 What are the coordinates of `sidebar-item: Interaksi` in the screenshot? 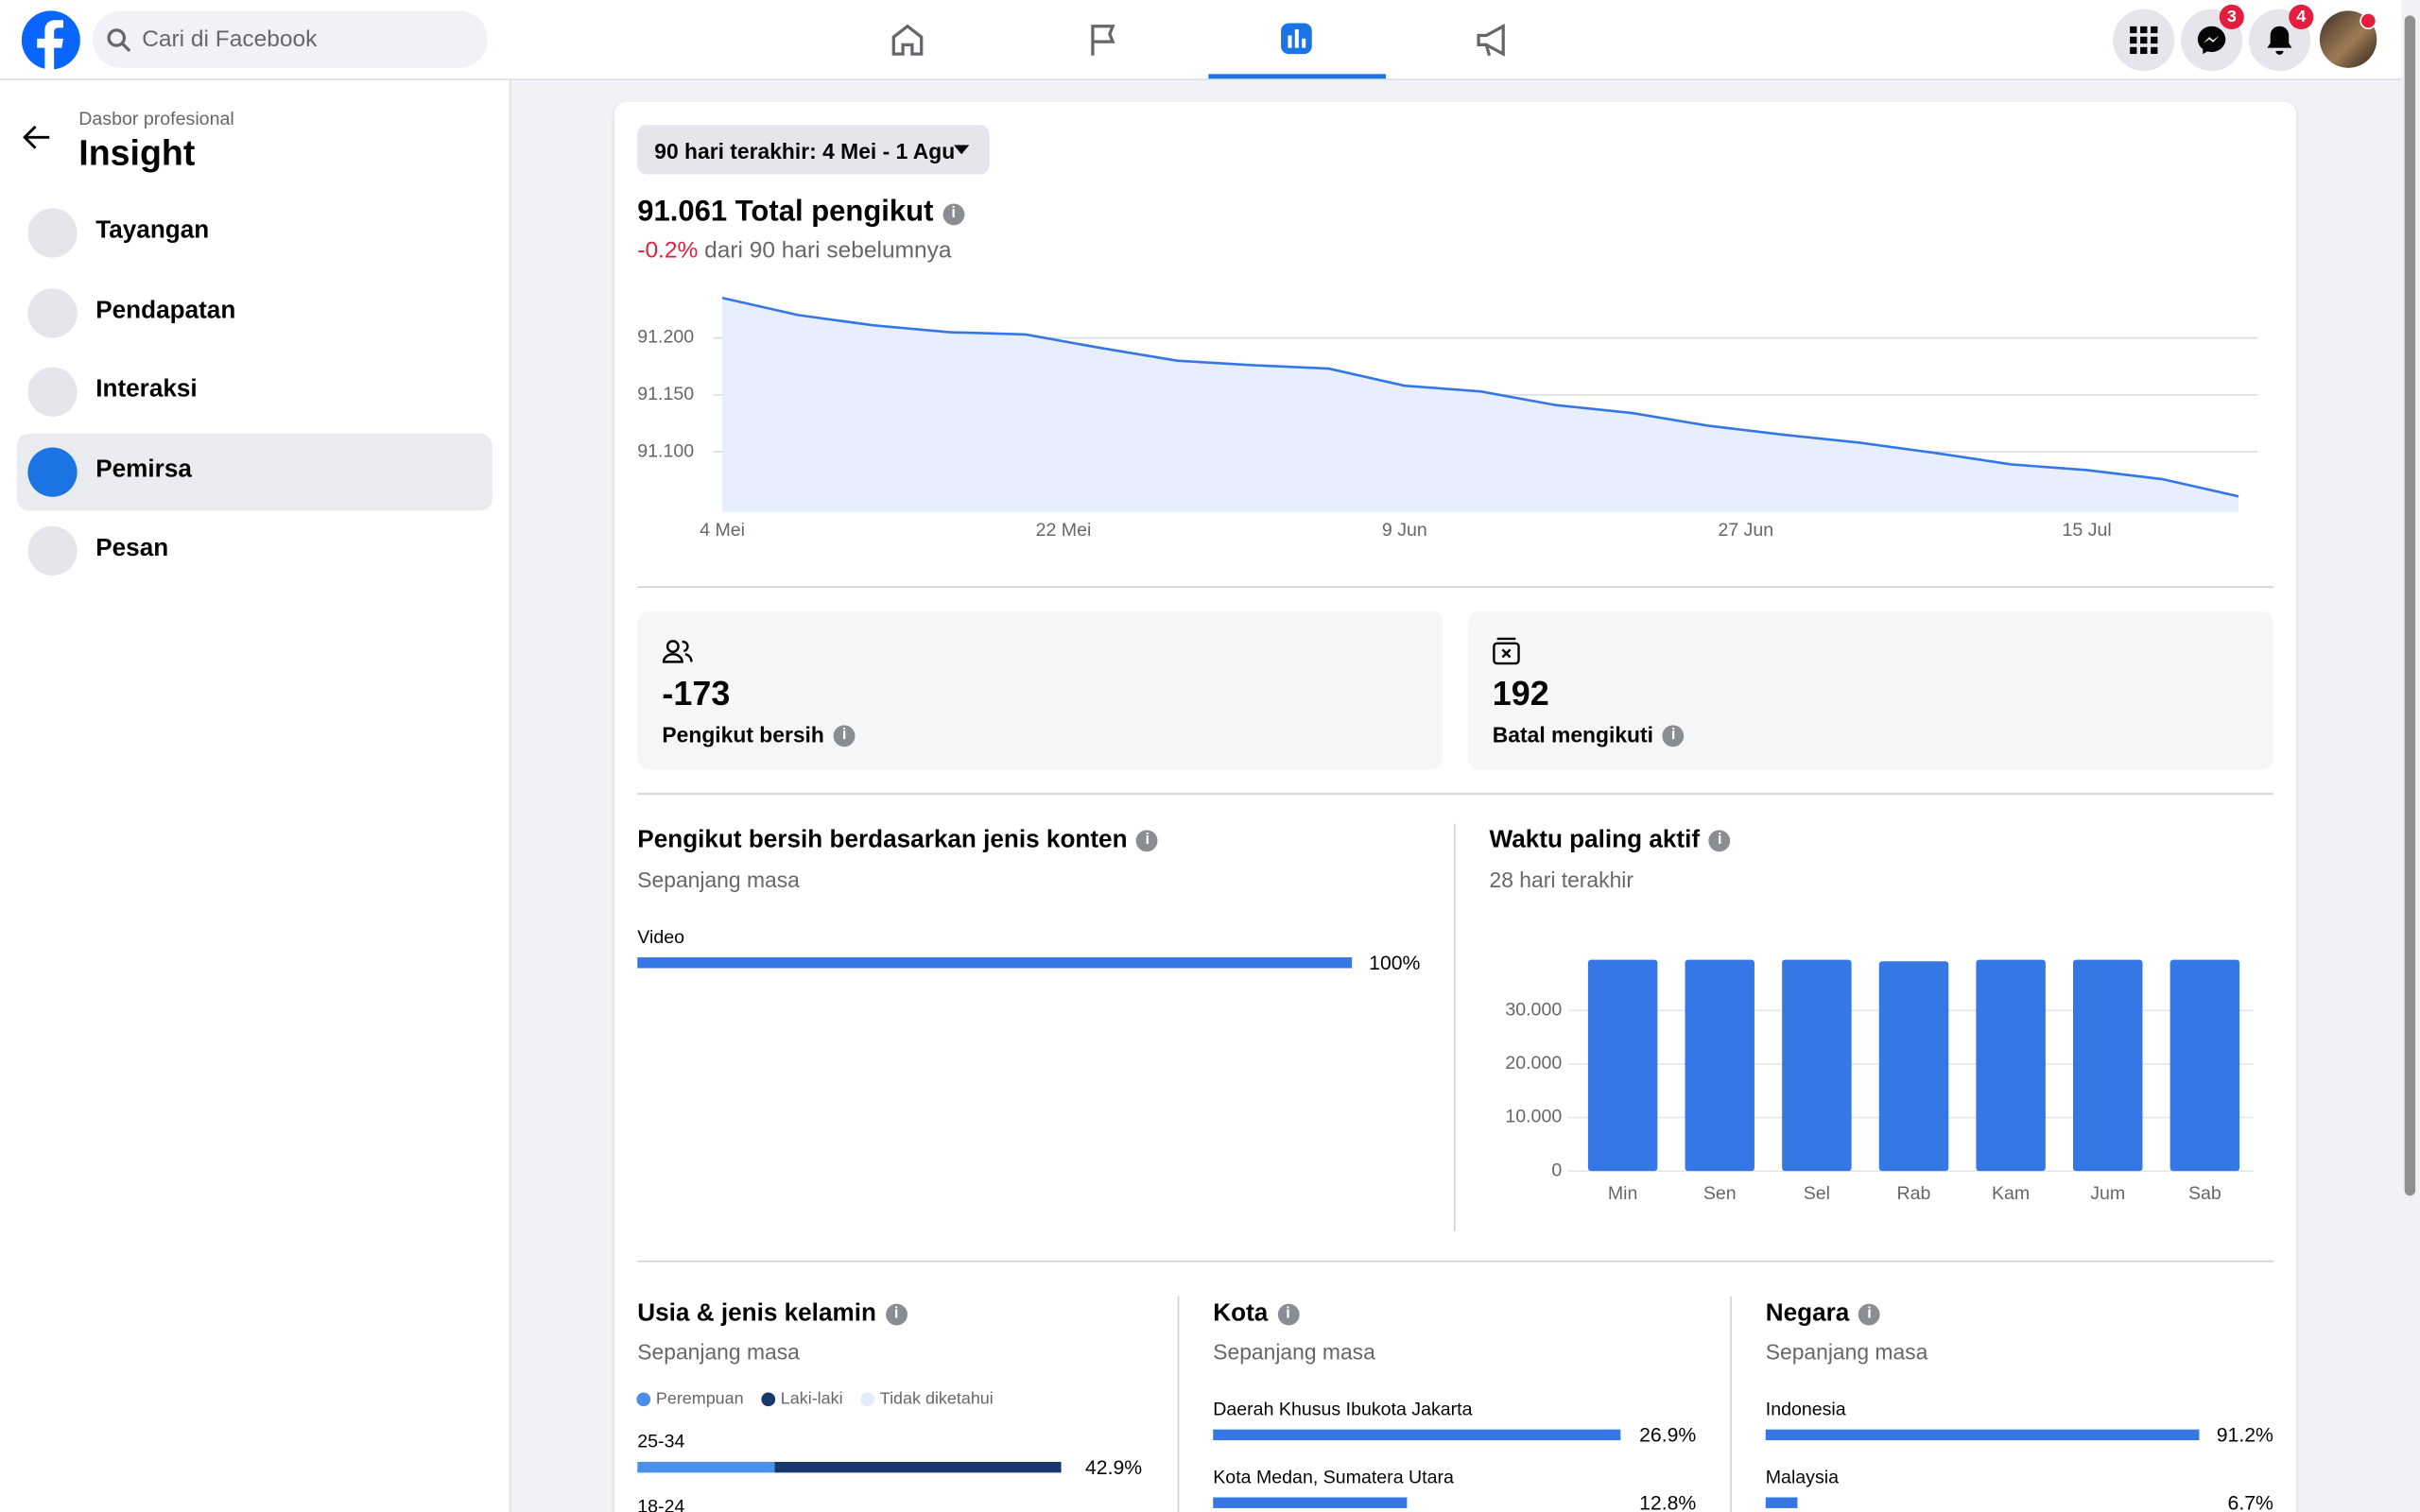 It's located at (255, 392).